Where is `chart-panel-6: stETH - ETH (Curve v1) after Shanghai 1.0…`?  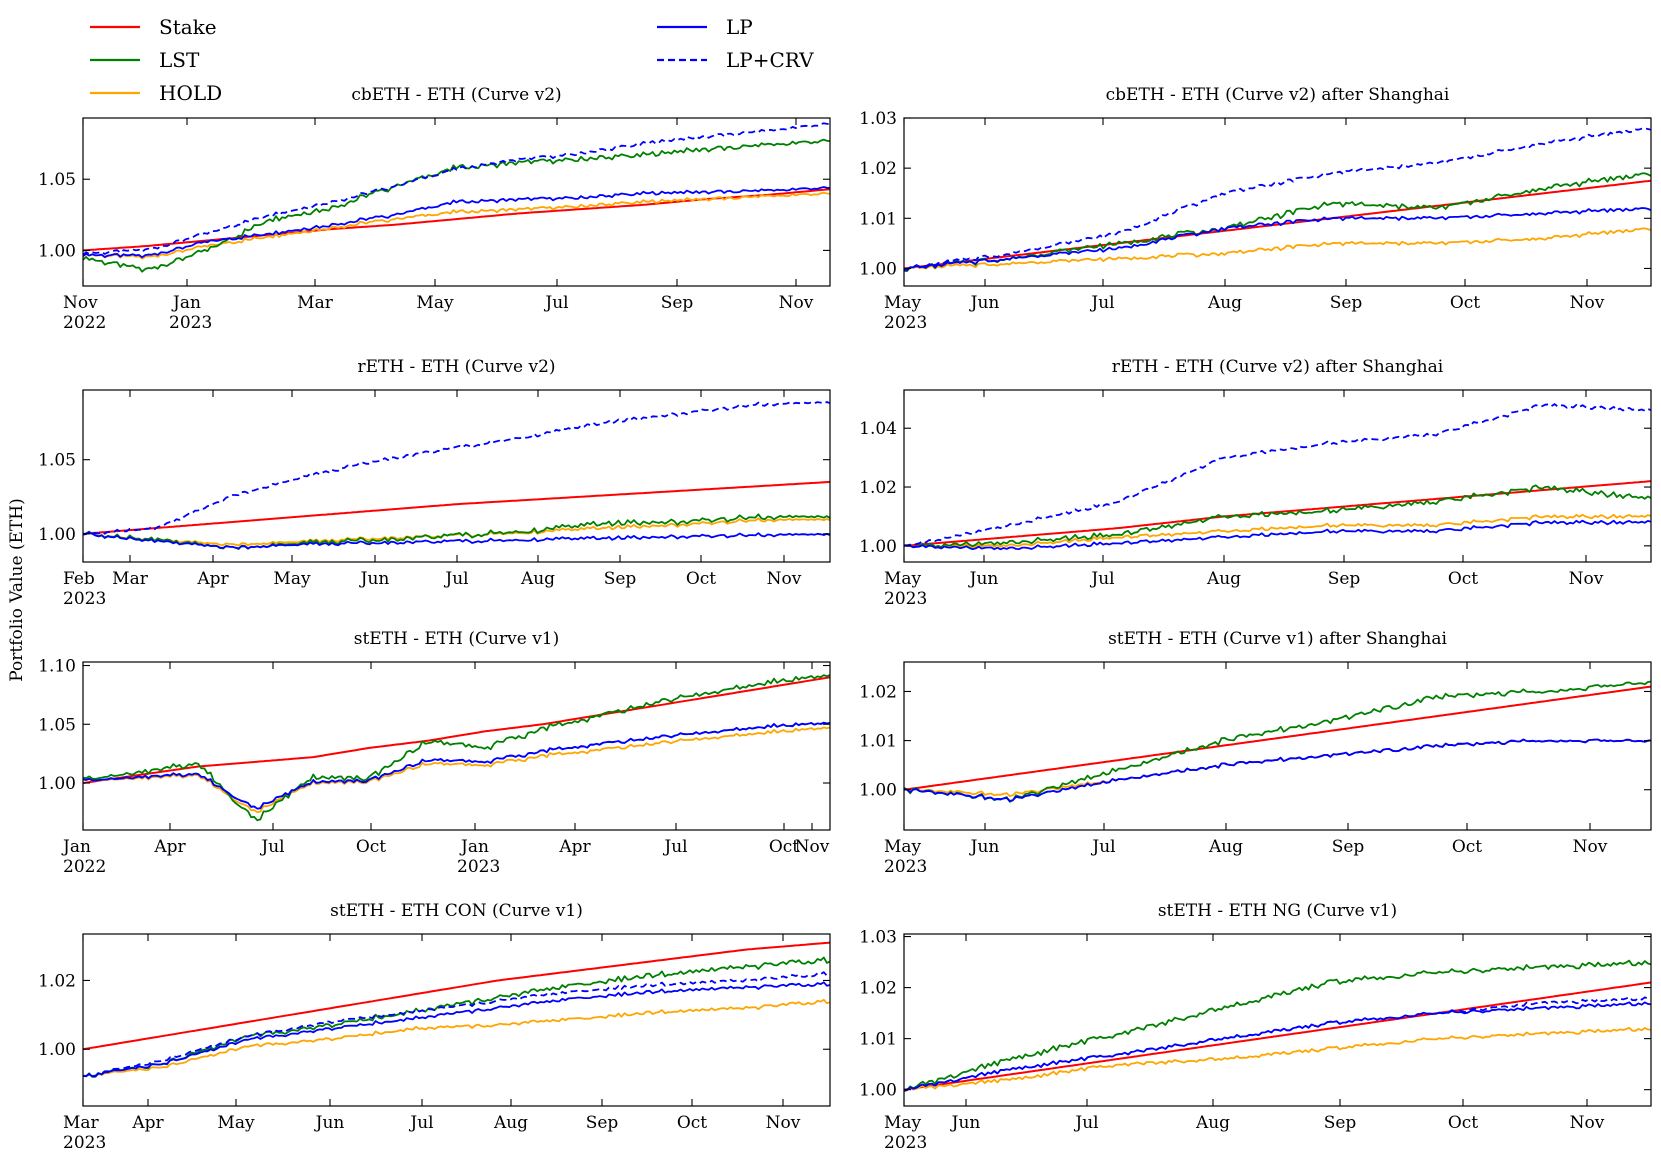 chart-panel-6: stETH - ETH (Curve v1) after Shanghai 1.0… is located at coordinates (1255, 753).